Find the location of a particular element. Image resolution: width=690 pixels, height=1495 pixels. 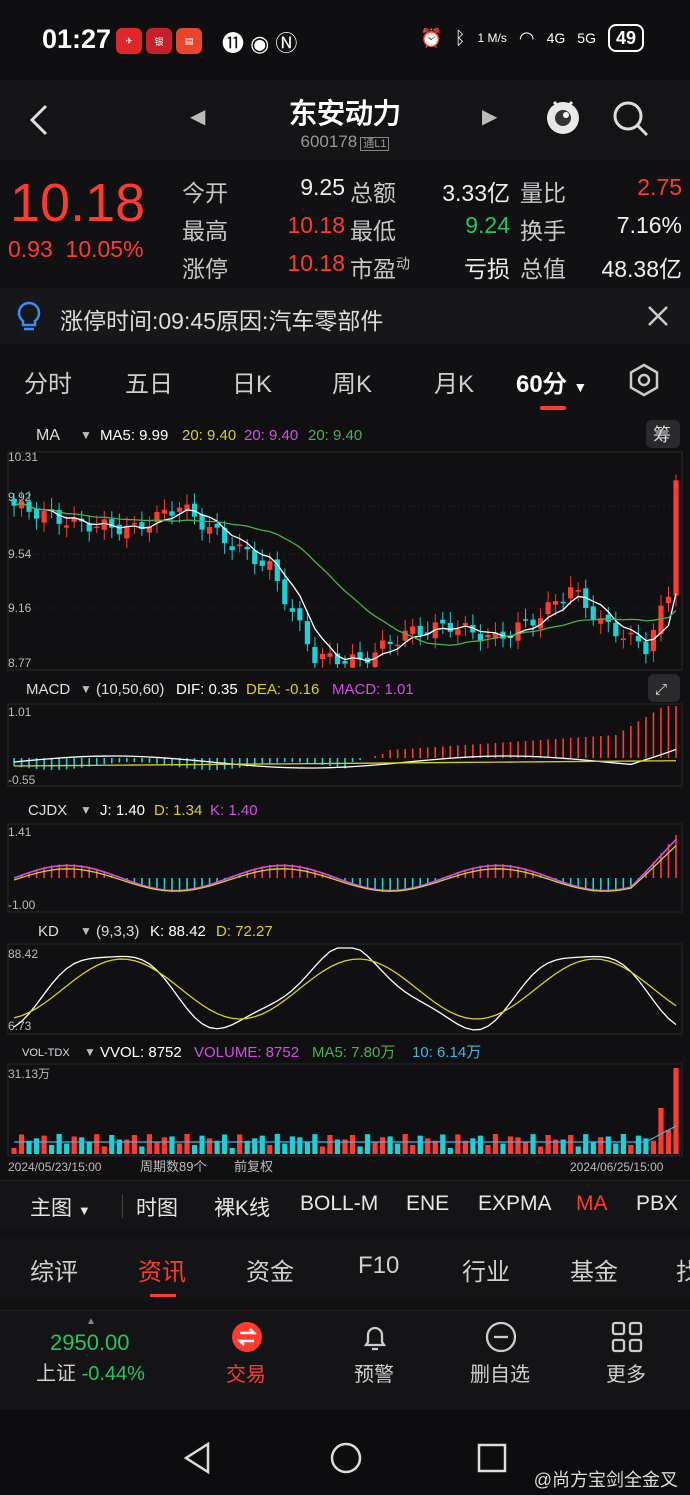

tab-weekly-k: 周K is located at coordinates (352, 384).